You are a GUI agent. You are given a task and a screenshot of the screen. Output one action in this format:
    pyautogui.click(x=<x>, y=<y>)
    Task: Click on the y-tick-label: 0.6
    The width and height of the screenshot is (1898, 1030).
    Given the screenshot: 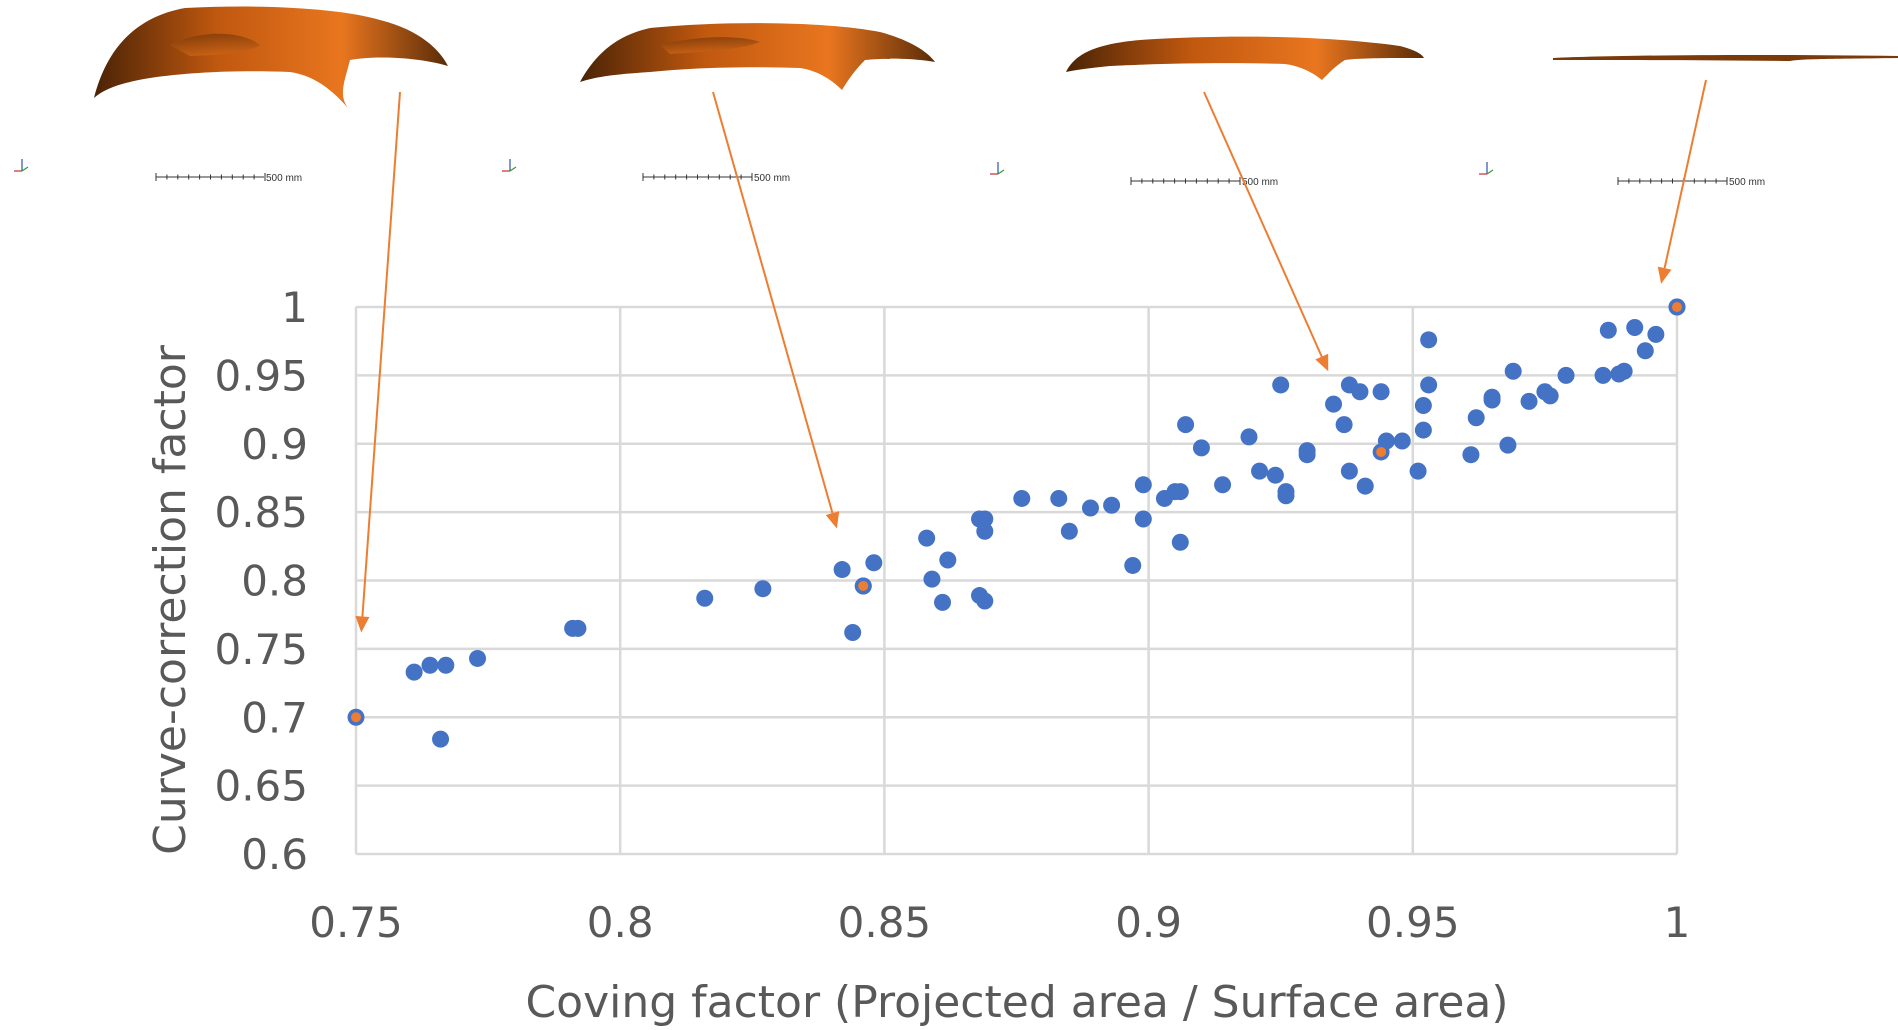 What is the action you would take?
    pyautogui.click(x=274, y=854)
    